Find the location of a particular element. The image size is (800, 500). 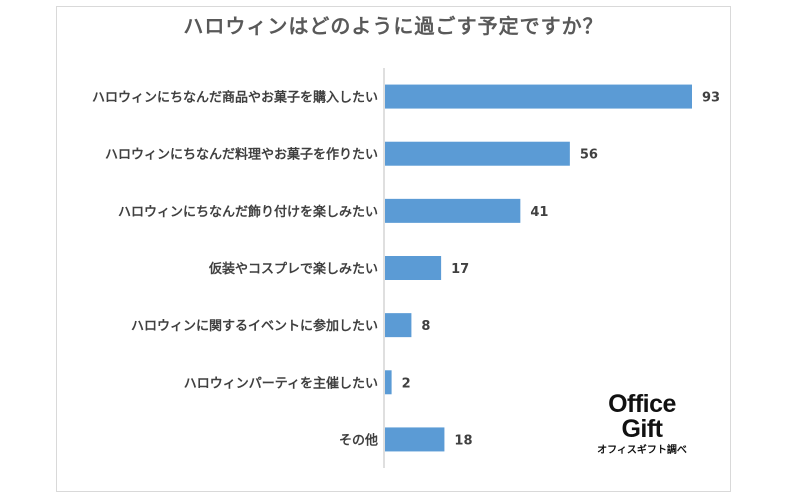

value-label-4: 17 is located at coordinates (460, 269).